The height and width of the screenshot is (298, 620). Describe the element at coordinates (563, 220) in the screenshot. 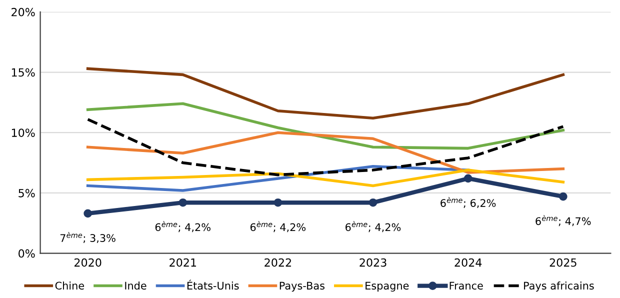

I see `annotation: 6$^{ème}$; 4,7%` at that location.